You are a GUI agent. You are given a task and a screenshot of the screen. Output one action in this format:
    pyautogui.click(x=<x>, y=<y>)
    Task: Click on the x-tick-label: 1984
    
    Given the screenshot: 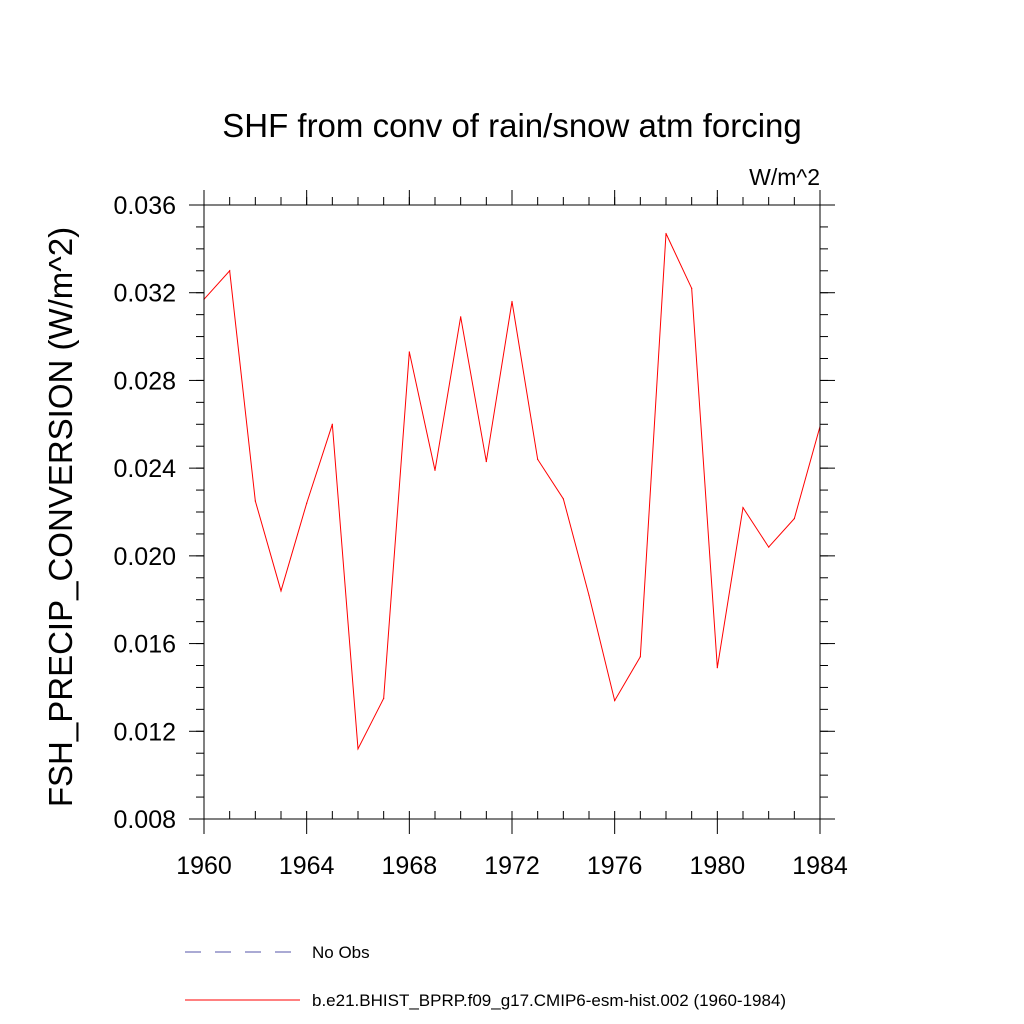 What is the action you would take?
    pyautogui.click(x=820, y=866)
    